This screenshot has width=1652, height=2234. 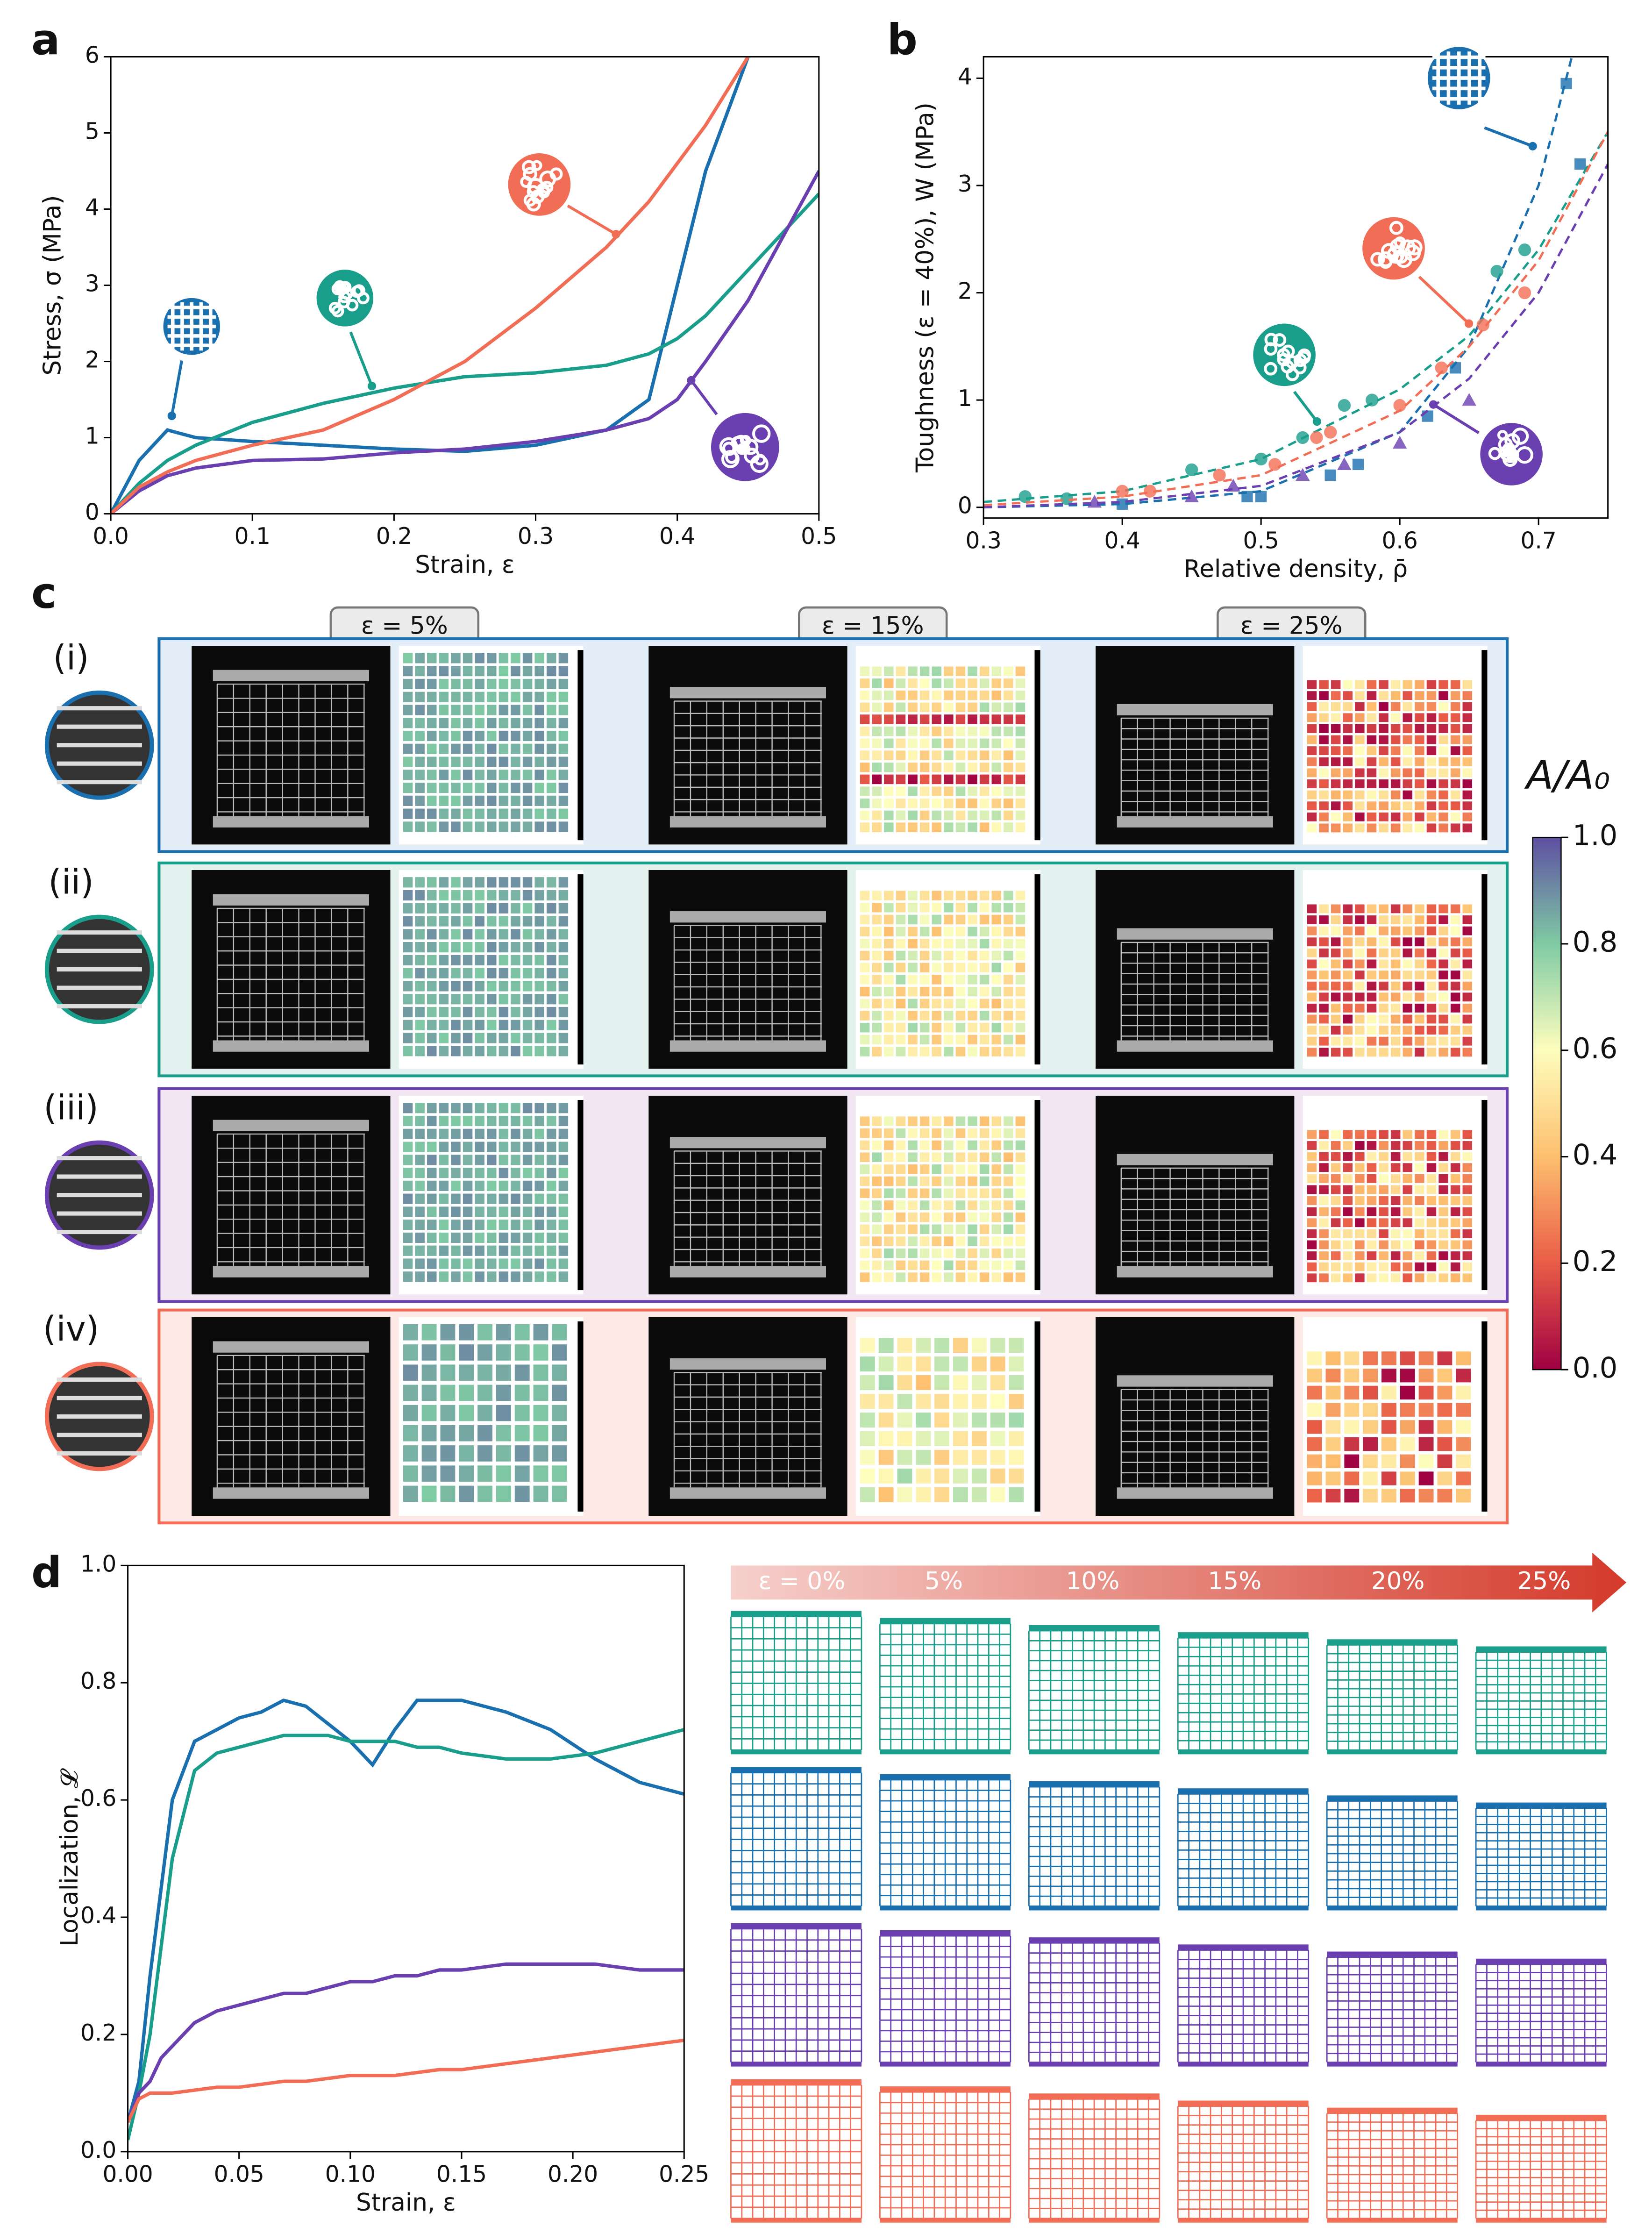 I want to click on point, so click(x=1094, y=501).